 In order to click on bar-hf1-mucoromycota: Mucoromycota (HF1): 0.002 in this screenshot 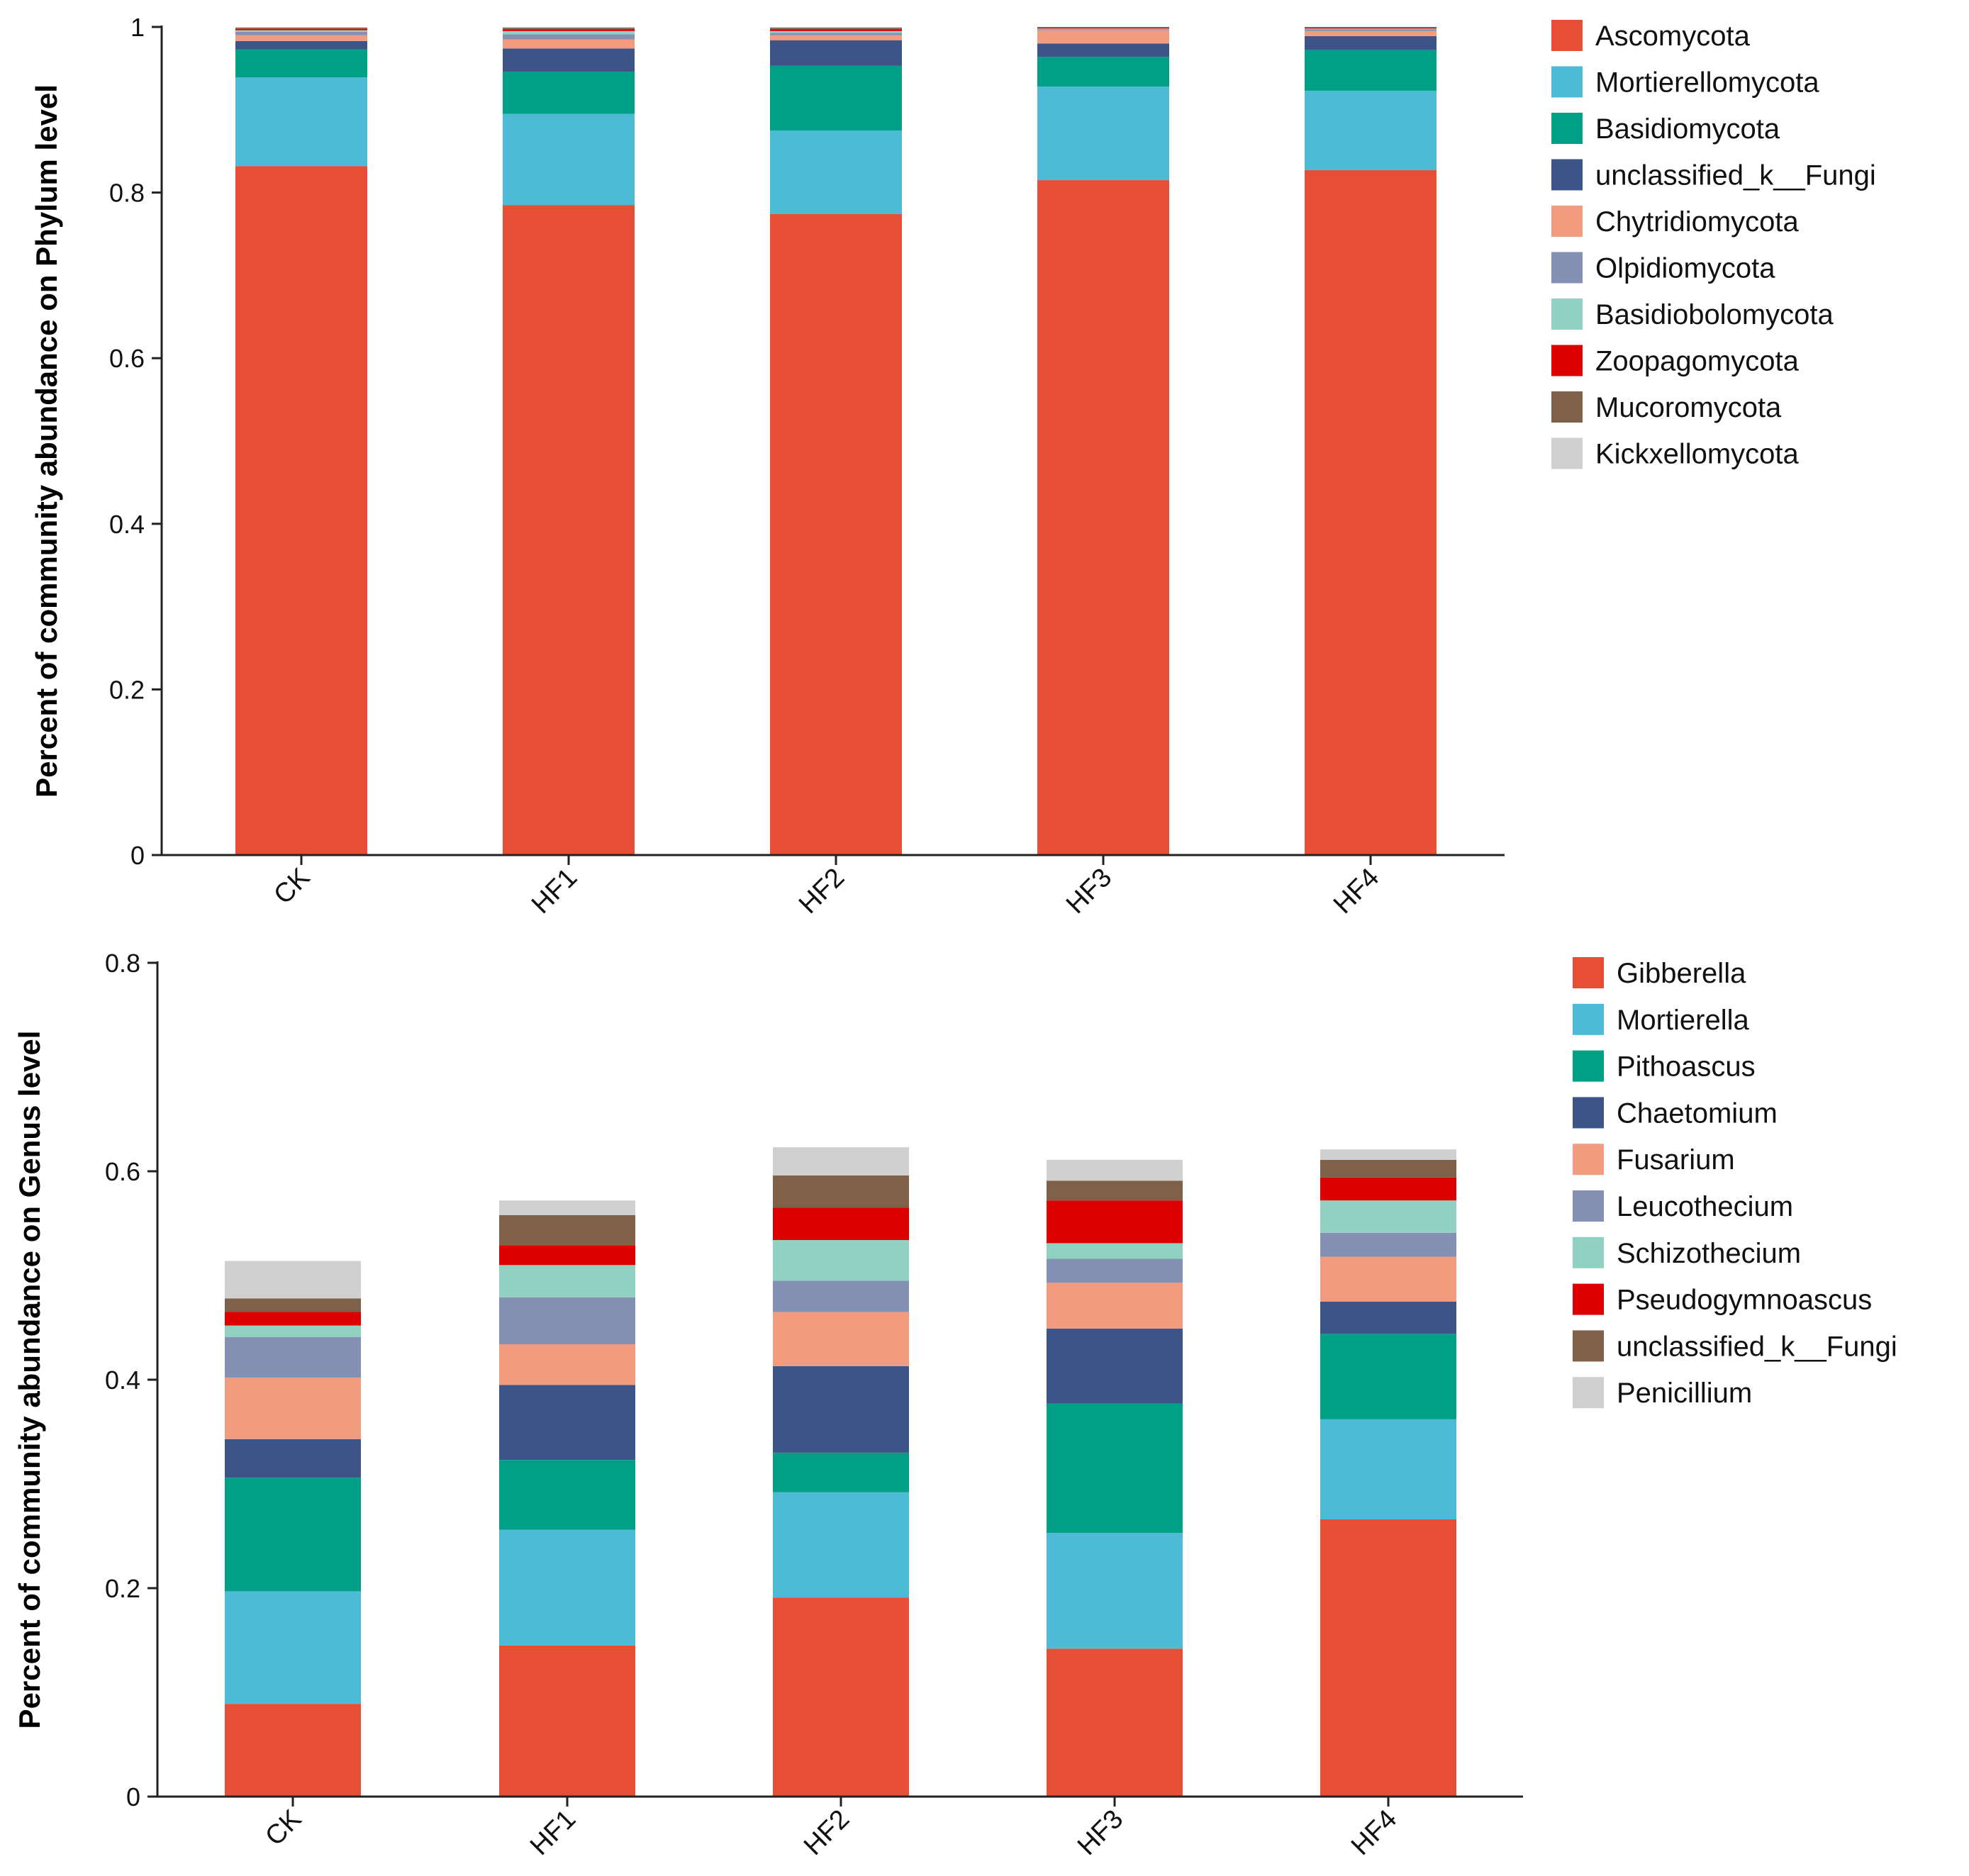, I will do `click(569, 29)`.